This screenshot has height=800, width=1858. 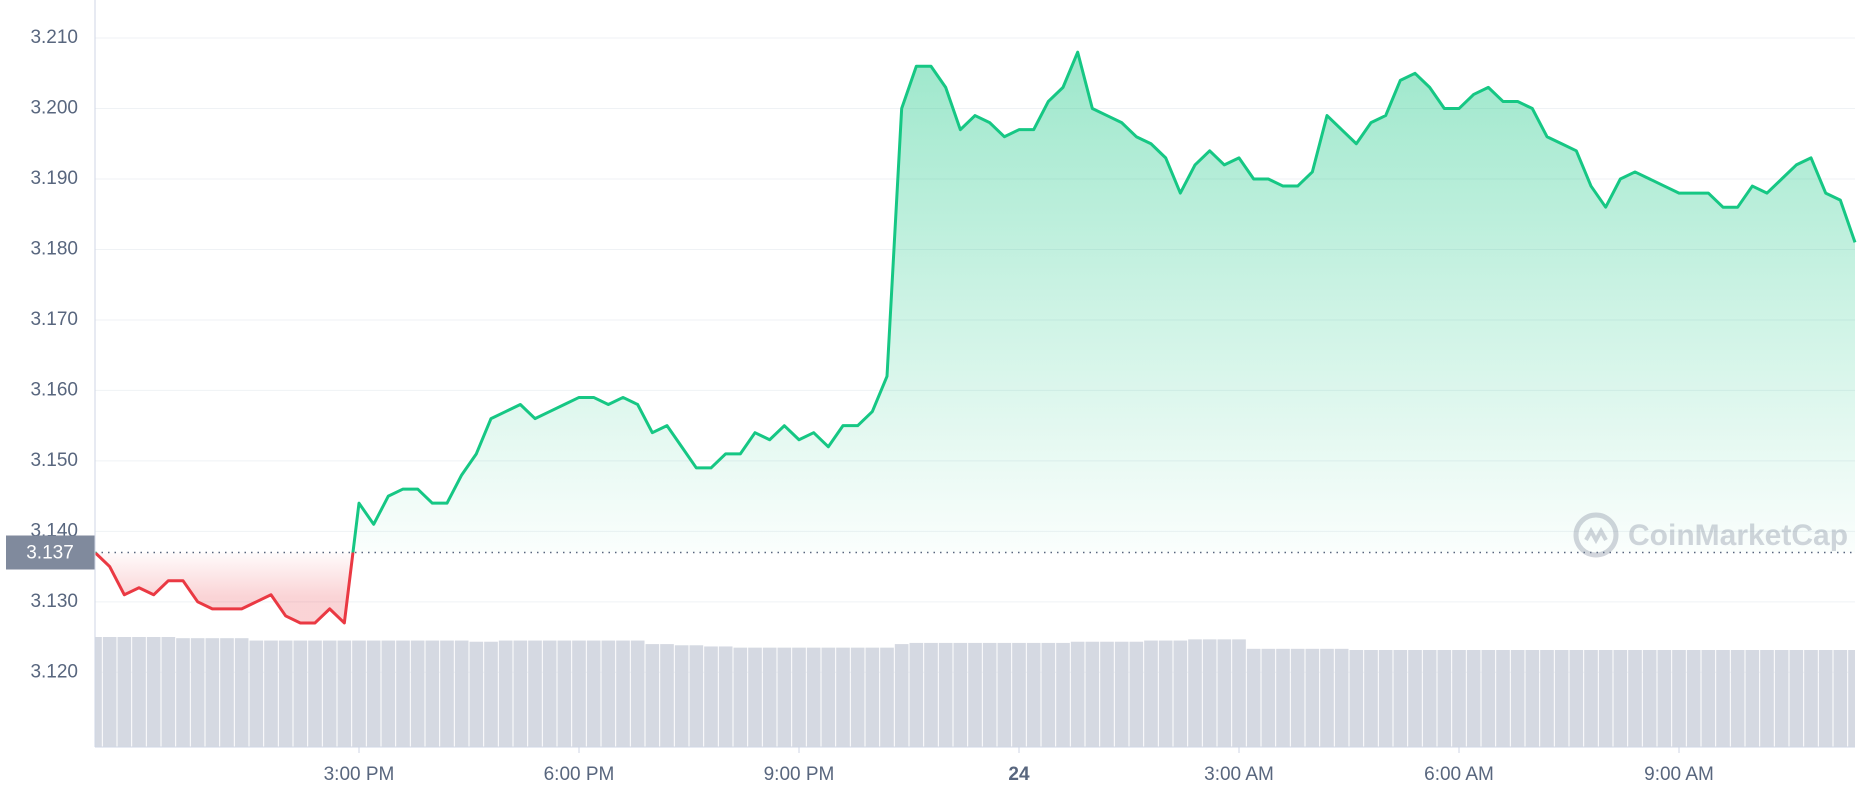 I want to click on baseline-label: 3.137, so click(x=50, y=553).